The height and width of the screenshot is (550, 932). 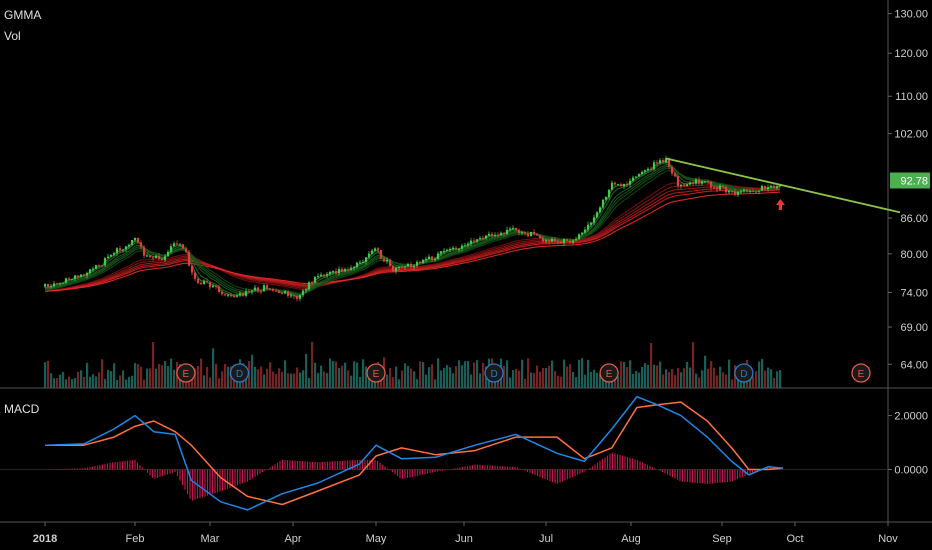 I want to click on up-arrow-icon, so click(x=780, y=204).